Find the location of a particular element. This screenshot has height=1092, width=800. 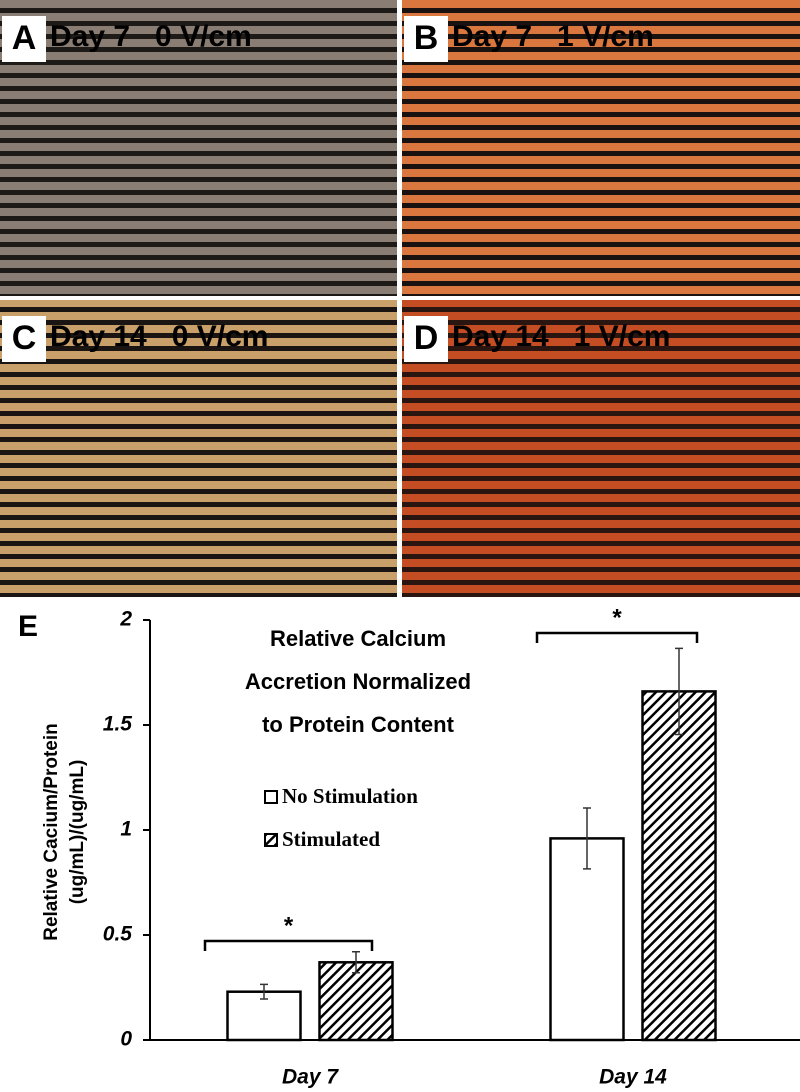

panel-caption: Day 7 0 V/cm is located at coordinates (151, 36).